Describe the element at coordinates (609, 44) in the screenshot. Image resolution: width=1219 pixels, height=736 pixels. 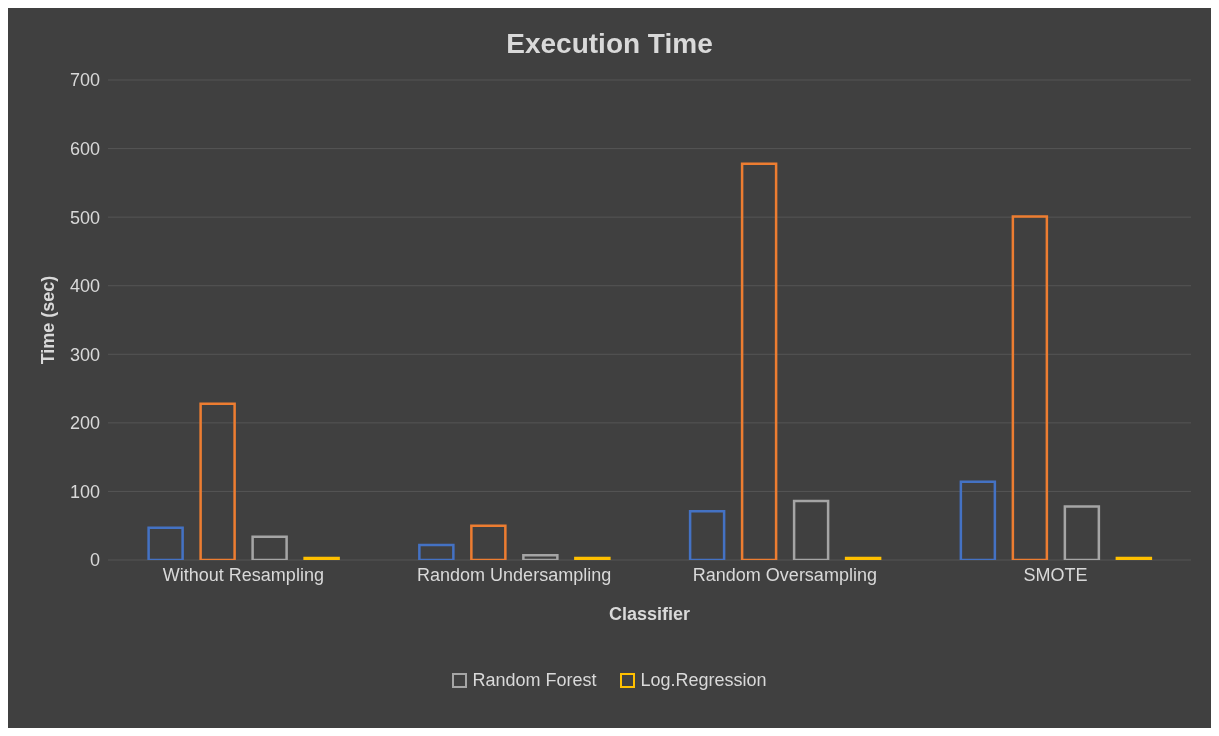
I see `chart-title: Execution Time` at that location.